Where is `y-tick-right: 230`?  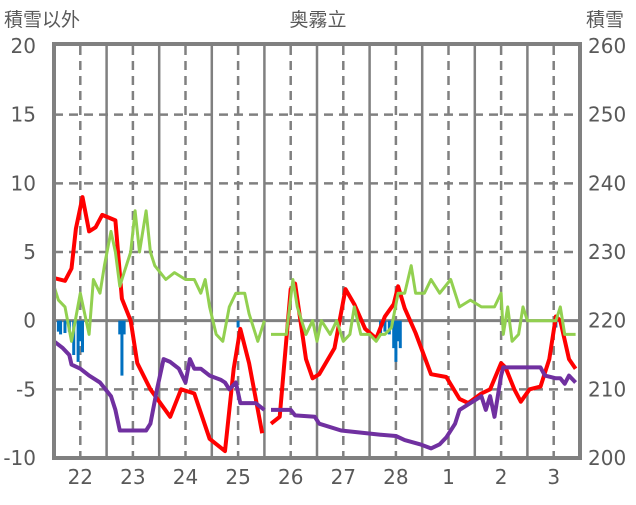 y-tick-right: 230 is located at coordinates (607, 252).